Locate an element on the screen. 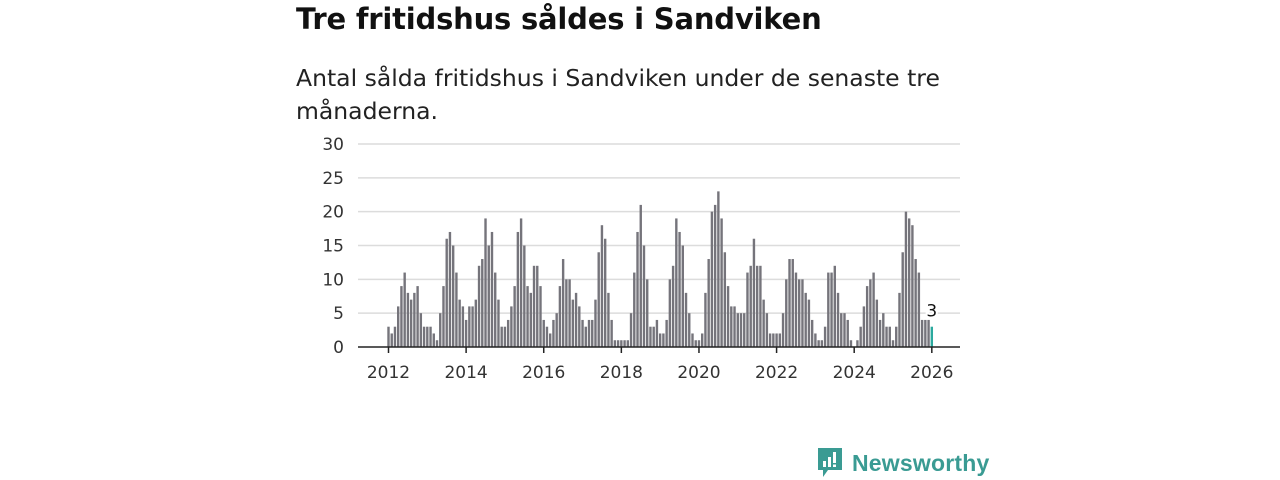 The image size is (1280, 480). x-tick-label: 2018 is located at coordinates (621, 373).